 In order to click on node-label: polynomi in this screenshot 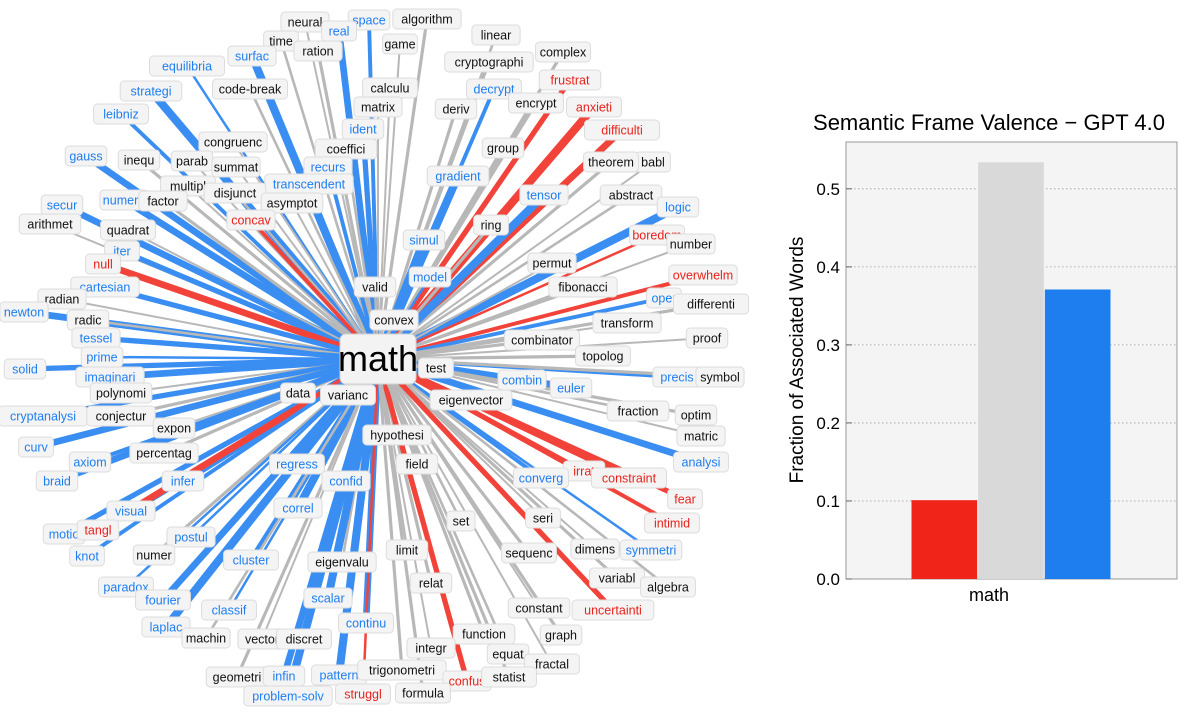, I will do `click(121, 394)`.